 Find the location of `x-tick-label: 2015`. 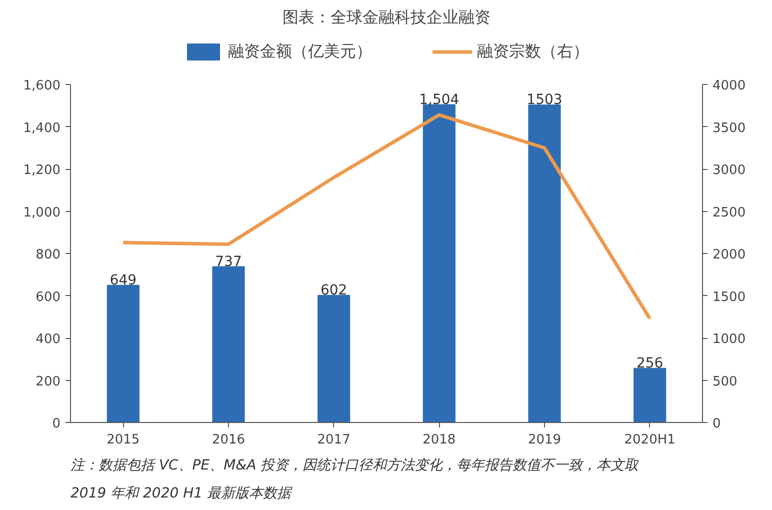

x-tick-label: 2015 is located at coordinates (123, 440).